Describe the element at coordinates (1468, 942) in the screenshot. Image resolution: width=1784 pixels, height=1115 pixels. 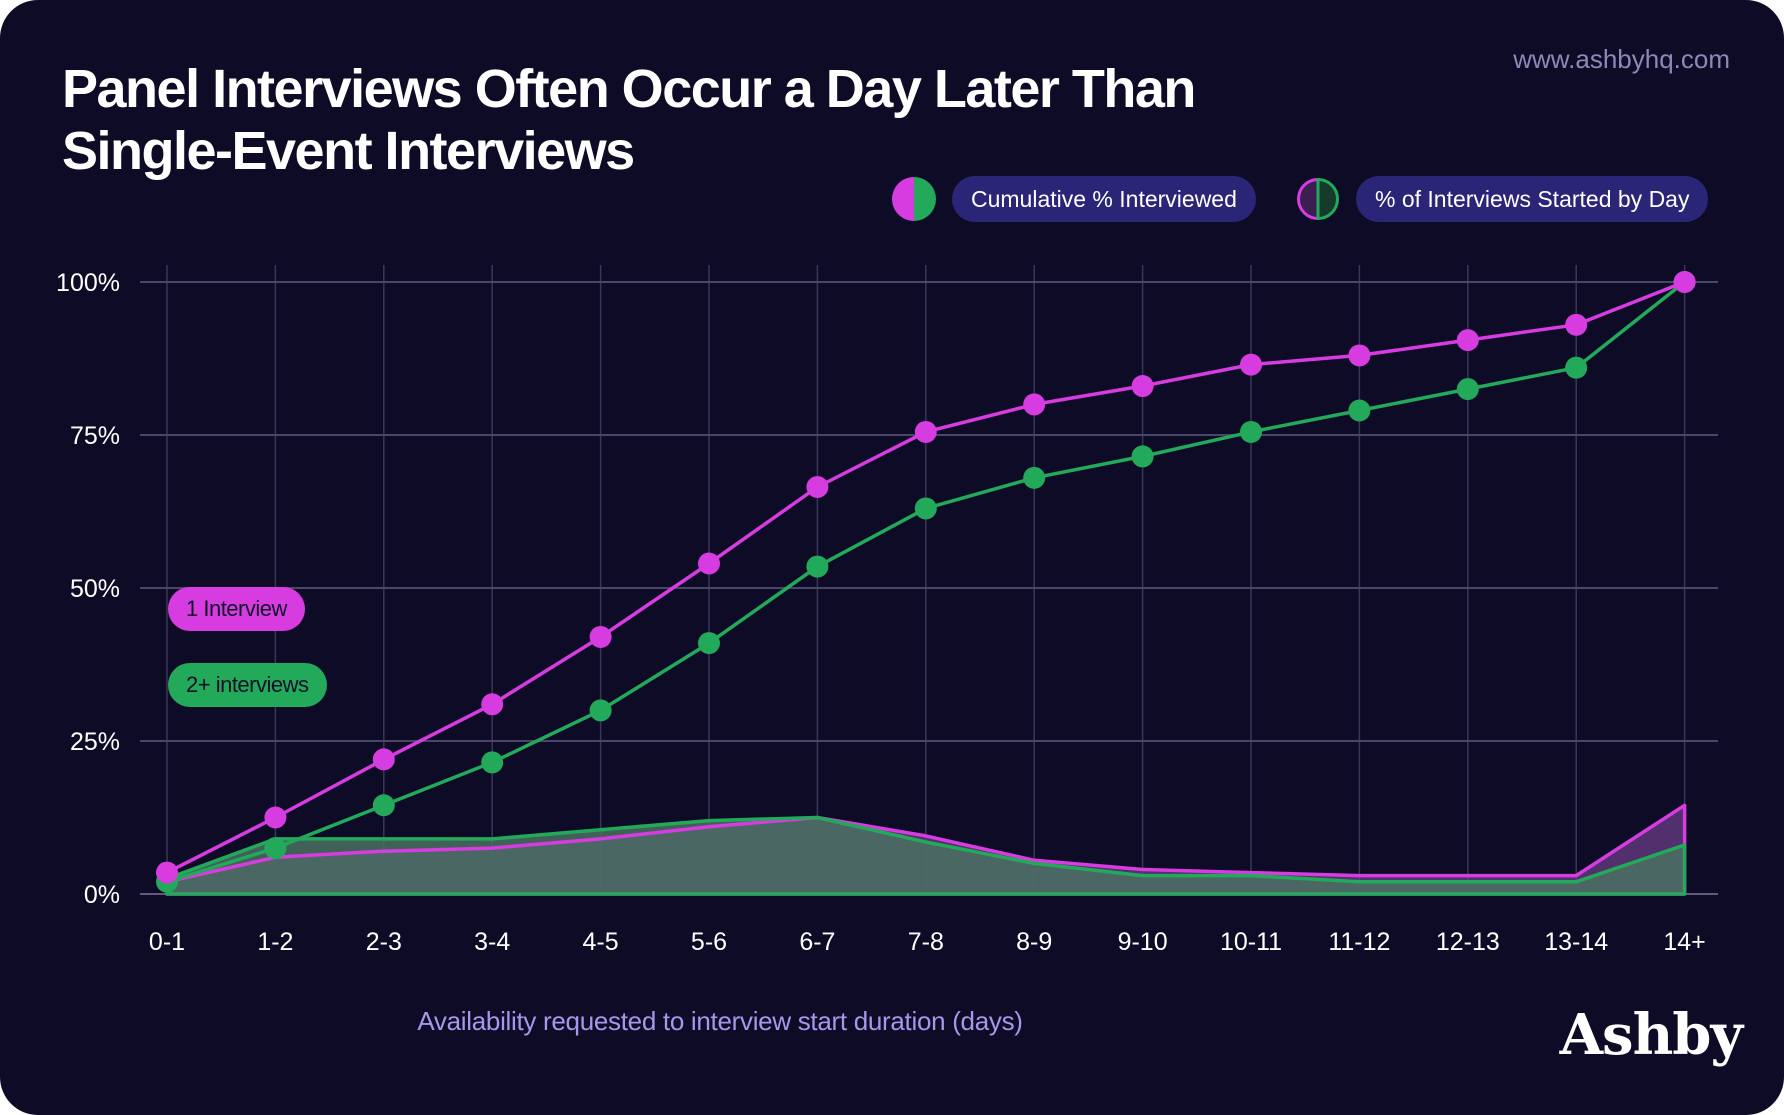
I see `x-tick-label: 12-13` at that location.